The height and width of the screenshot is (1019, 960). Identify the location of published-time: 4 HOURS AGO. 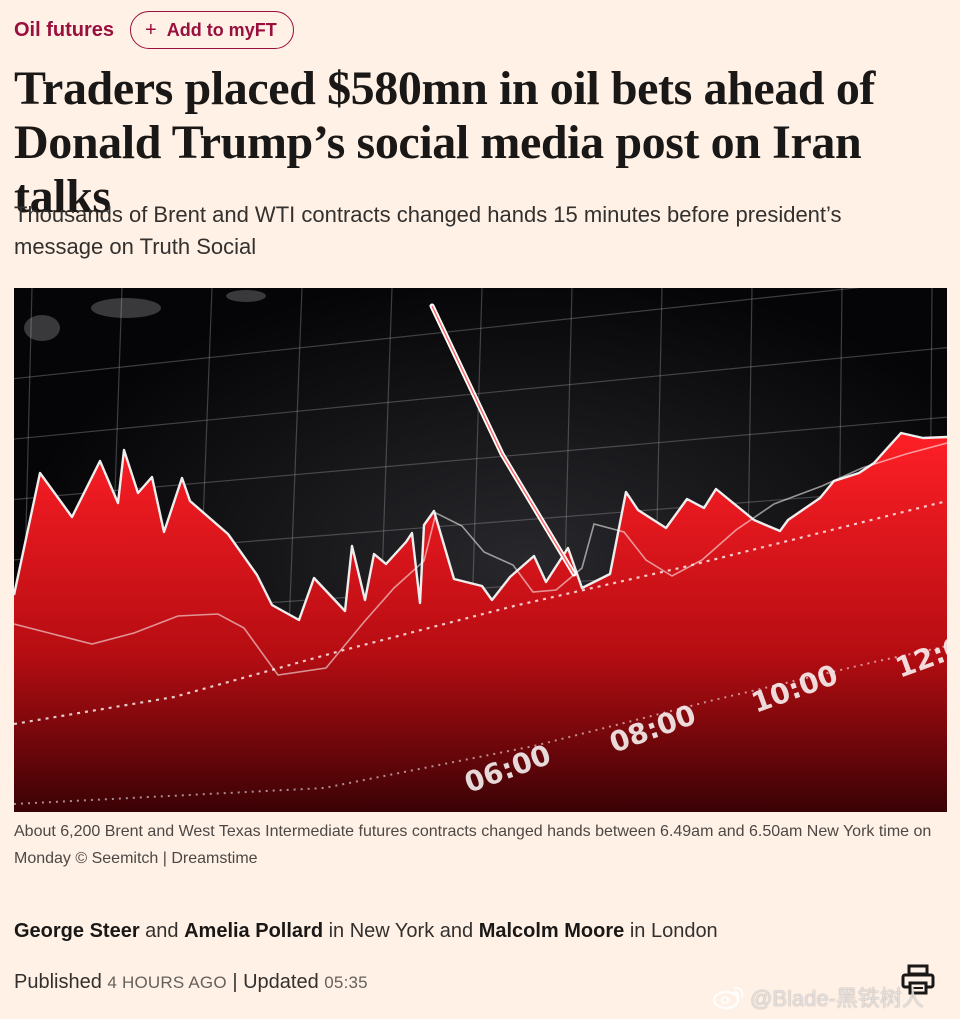
(167, 982).